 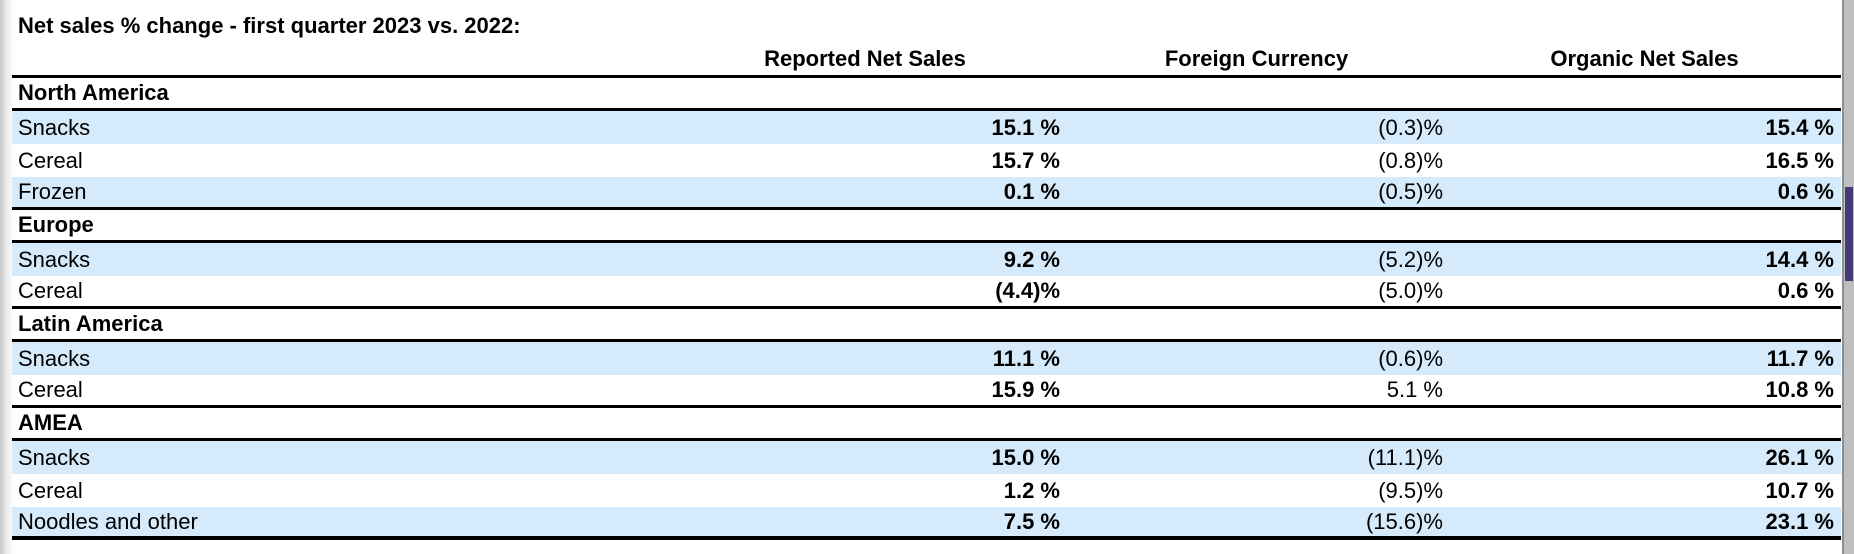 I want to click on organic-net-sales-value: 10.7 %, so click(x=1800, y=490).